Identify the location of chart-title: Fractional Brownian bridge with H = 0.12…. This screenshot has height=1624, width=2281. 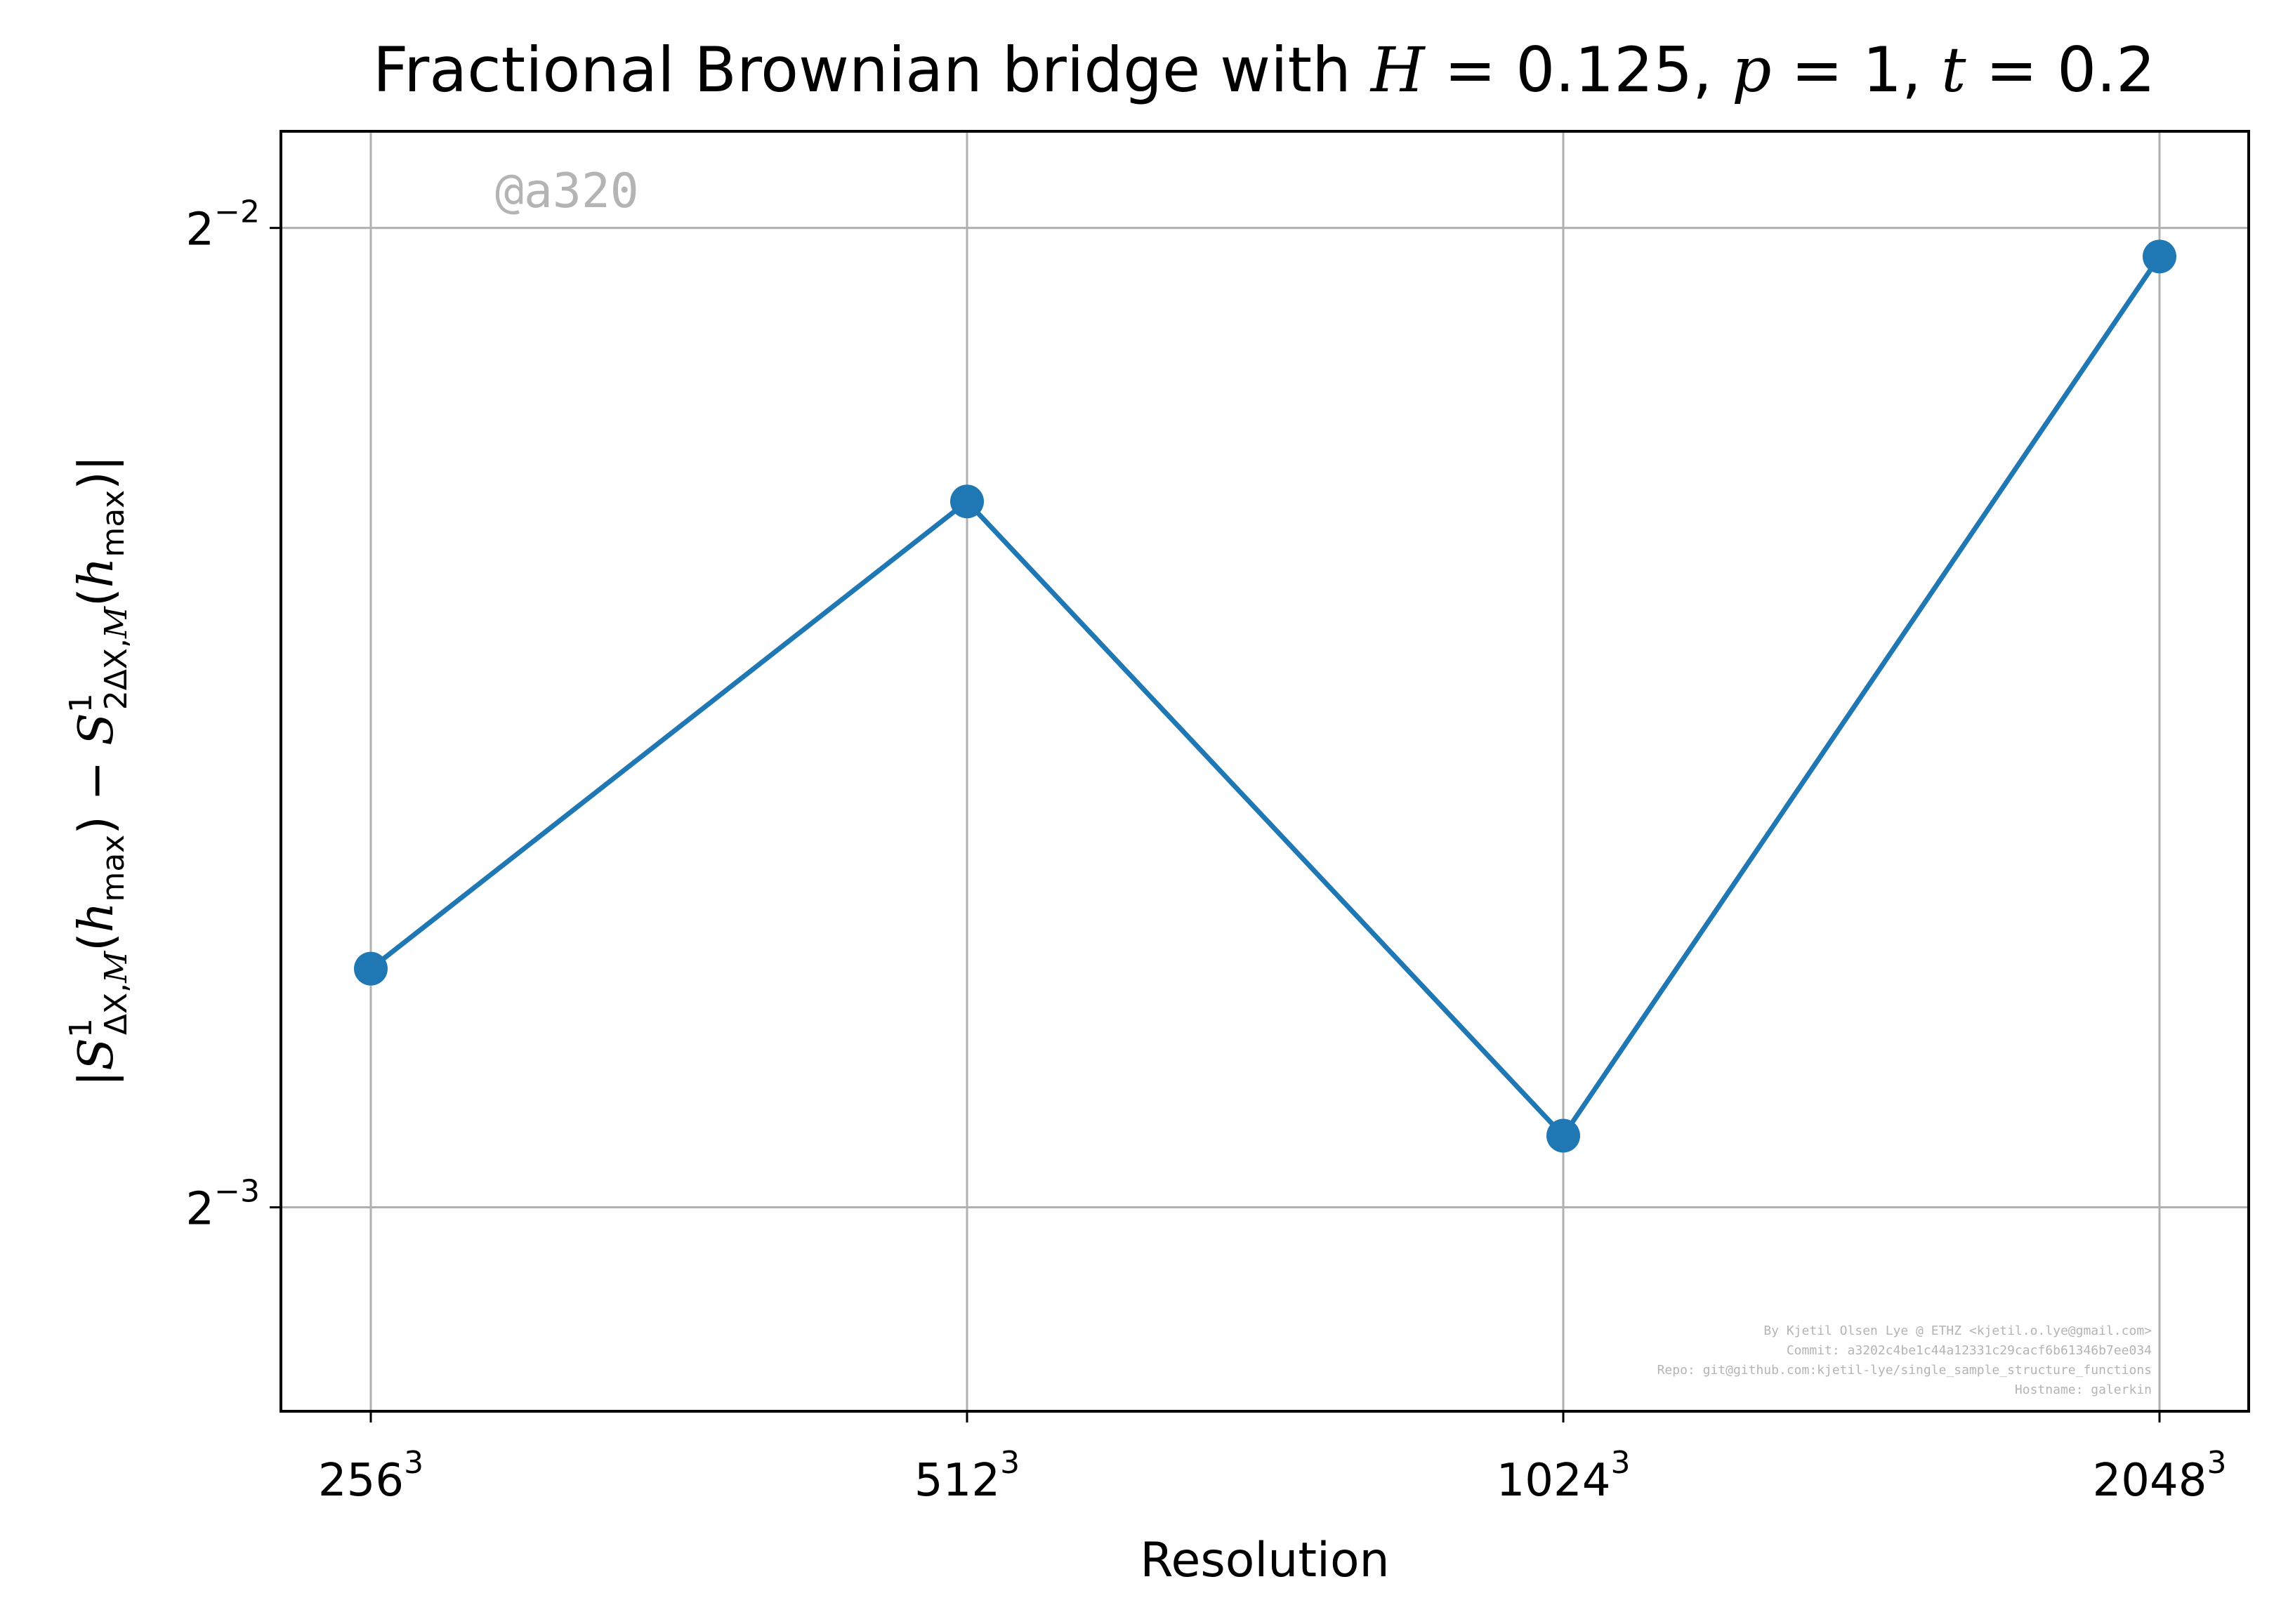
(1264, 70).